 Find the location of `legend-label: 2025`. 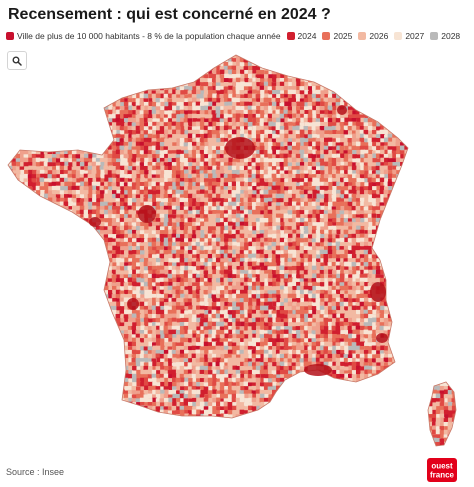

legend-label: 2025 is located at coordinates (343, 36).